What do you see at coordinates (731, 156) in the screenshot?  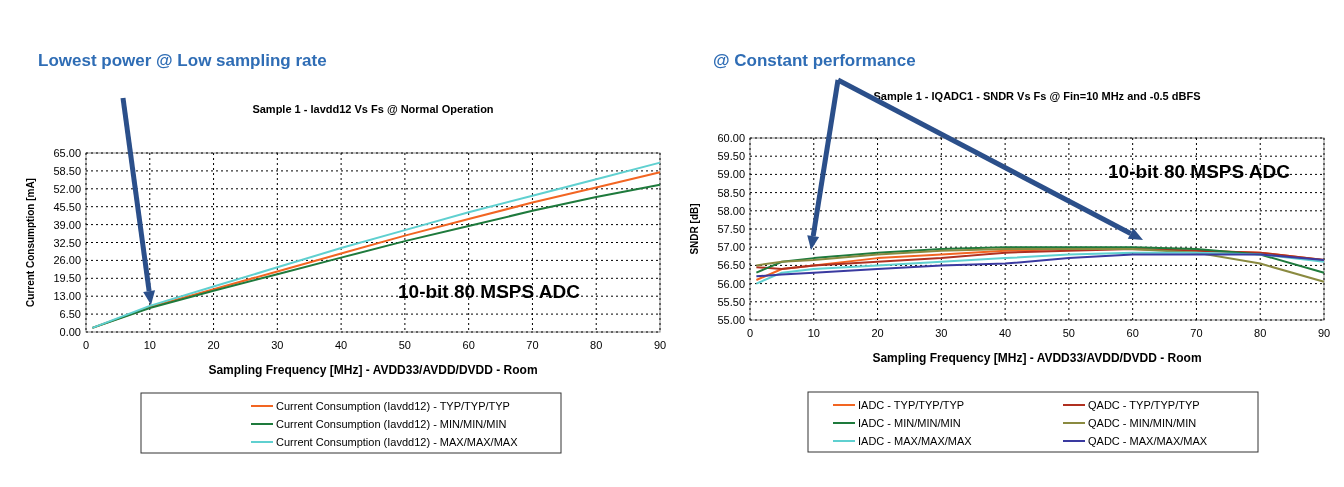 I see `y-tick-label: 59.50` at bounding box center [731, 156].